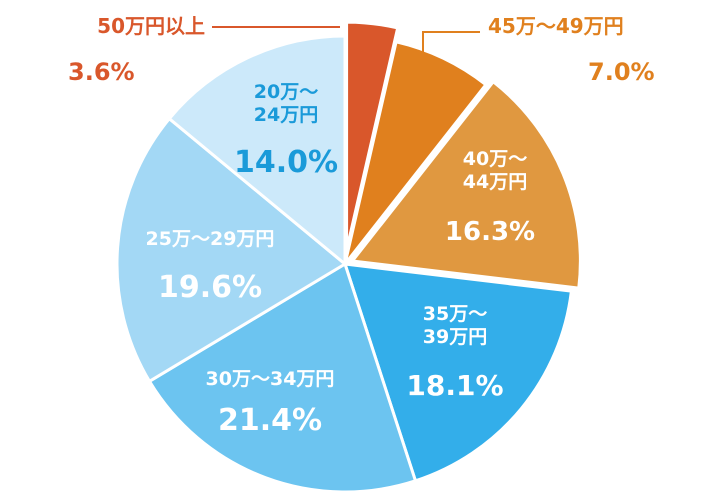  I want to click on slice-label-2: 45万～49万円, so click(556, 26).